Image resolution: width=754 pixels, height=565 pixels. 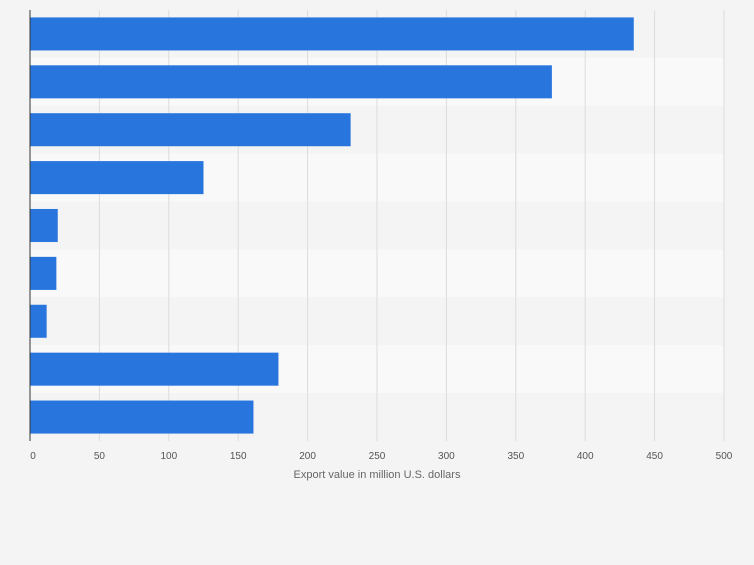 I want to click on x-tick-label: 250, so click(x=377, y=456).